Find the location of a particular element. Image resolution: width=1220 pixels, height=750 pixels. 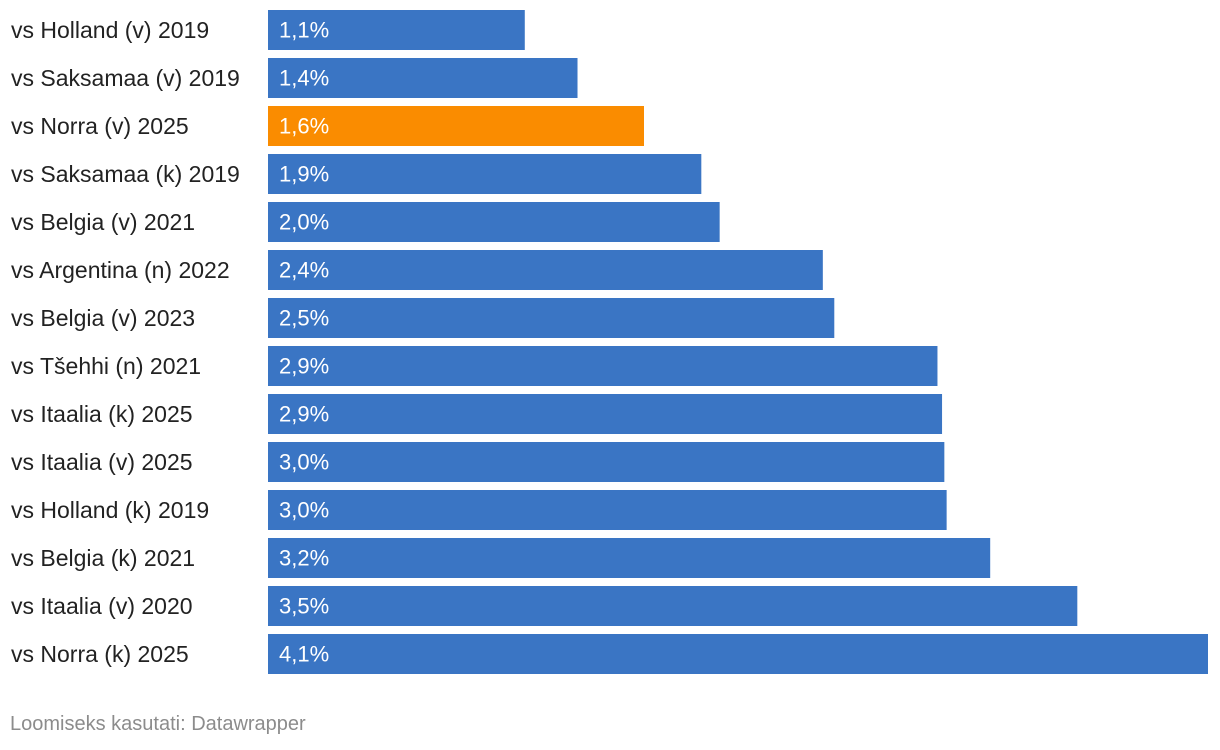

bar-value-label: 3,2% is located at coordinates (304, 558).